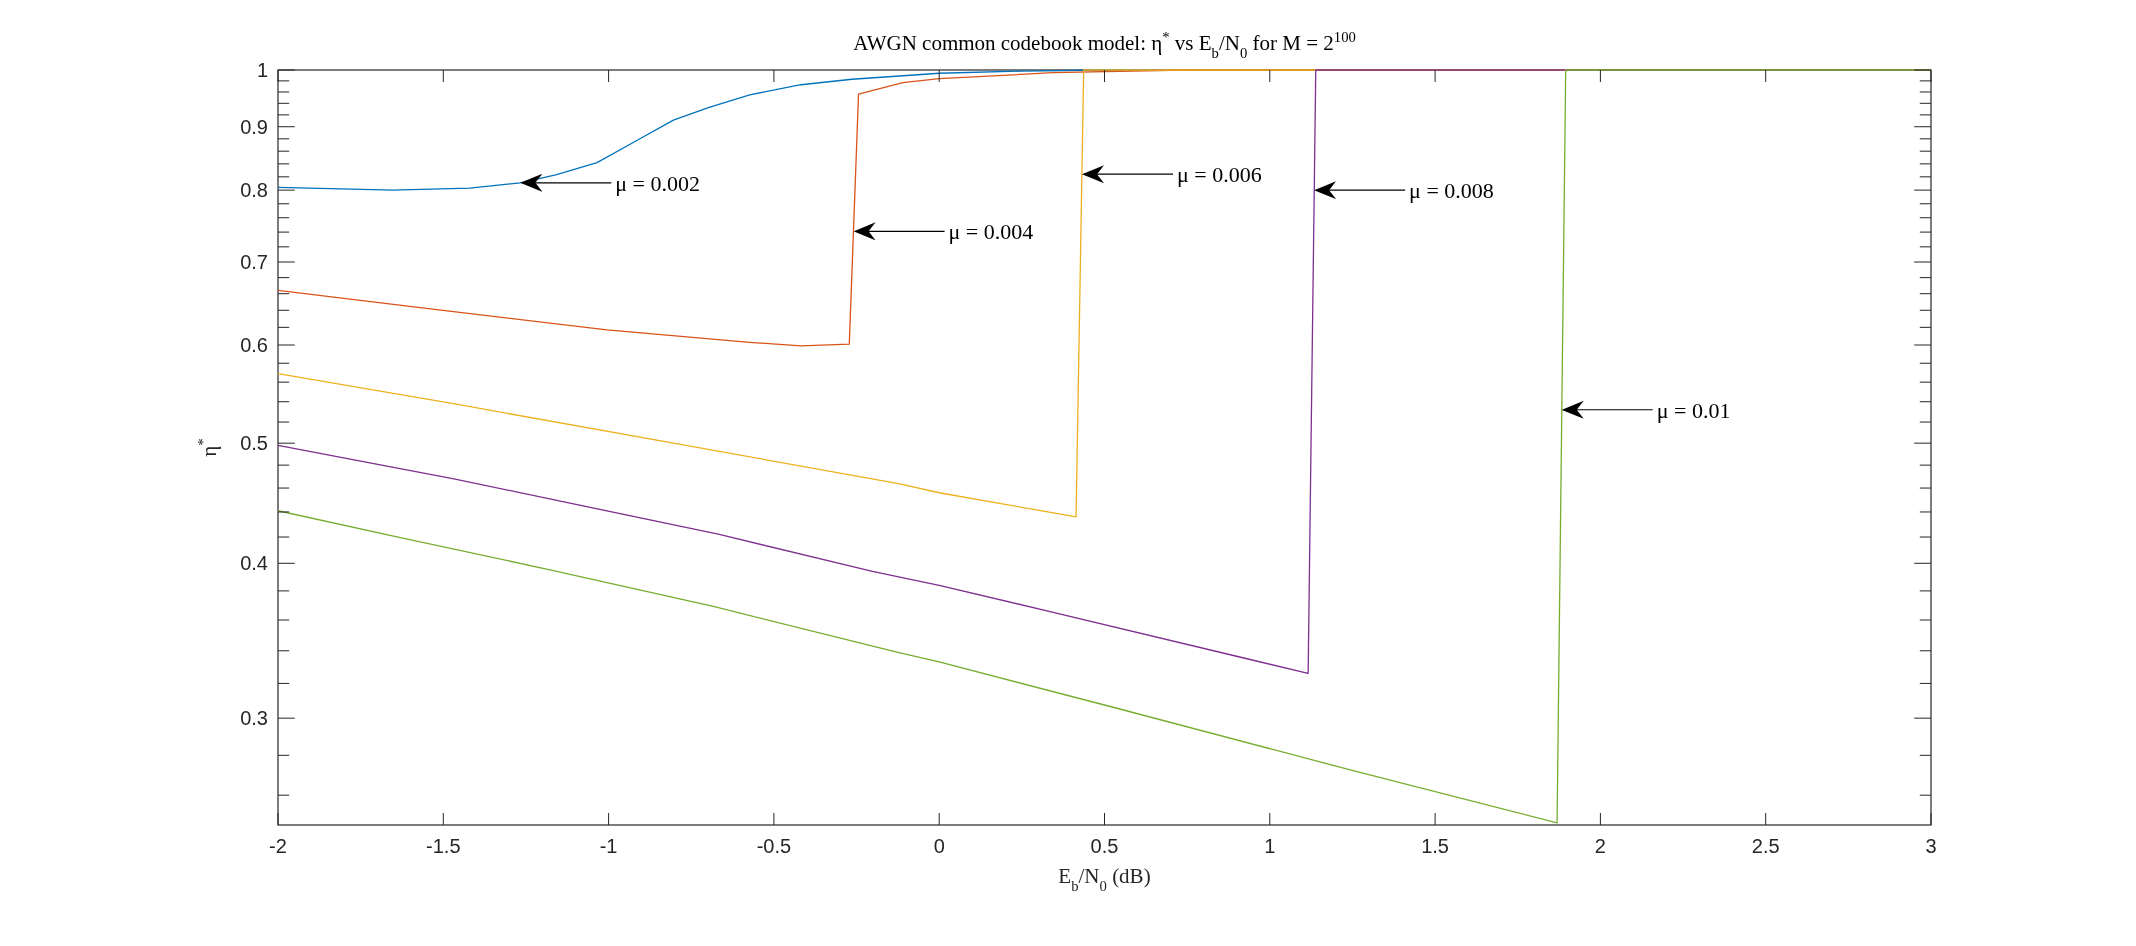 The image size is (2136, 946). I want to click on x-tick-label: 0.5, so click(1104, 846).